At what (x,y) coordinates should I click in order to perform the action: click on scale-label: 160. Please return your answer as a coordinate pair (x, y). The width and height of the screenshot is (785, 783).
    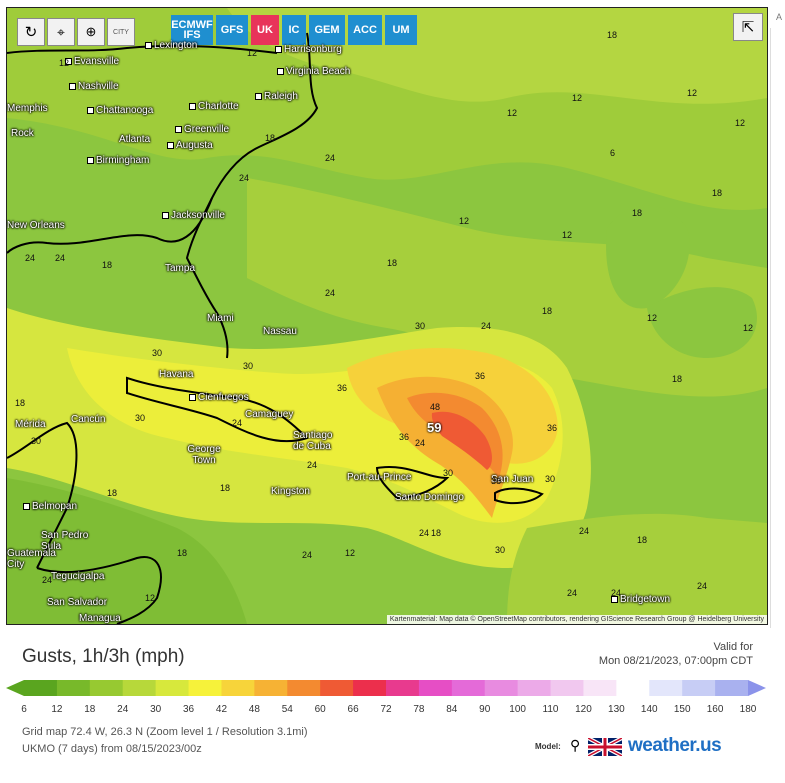
    Looking at the image, I should click on (715, 709).